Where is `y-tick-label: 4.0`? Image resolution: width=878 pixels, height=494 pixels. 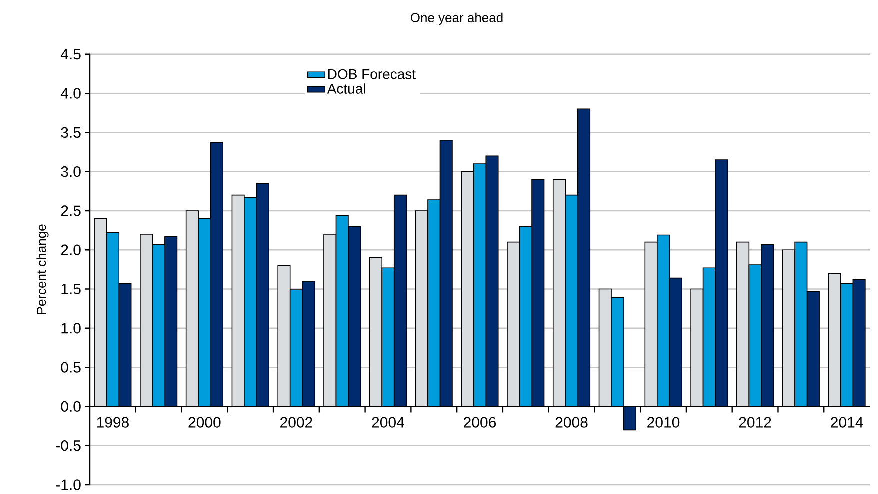 y-tick-label: 4.0 is located at coordinates (70, 93).